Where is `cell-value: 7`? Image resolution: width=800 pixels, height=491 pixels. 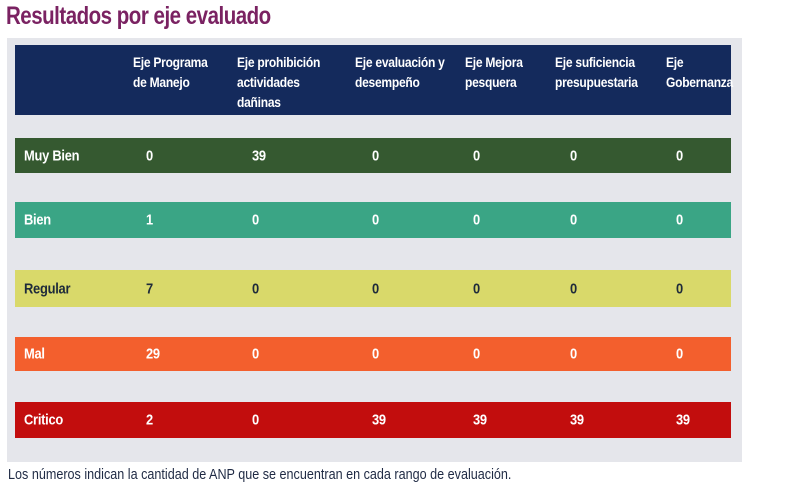 cell-value: 7 is located at coordinates (149, 288).